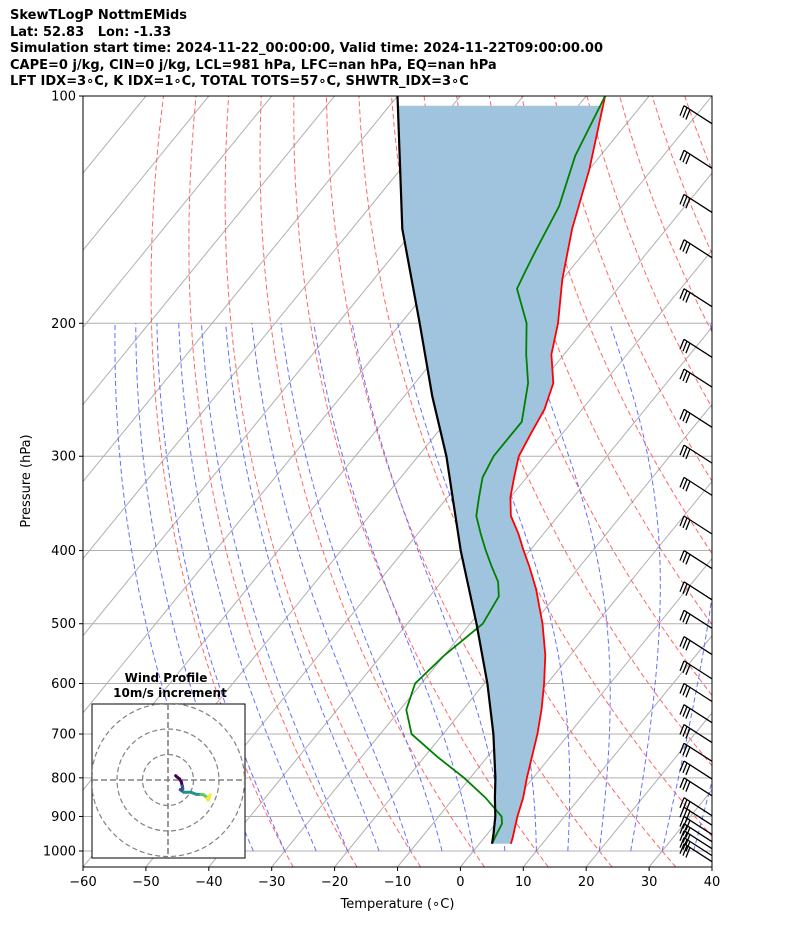 The width and height of the screenshot is (794, 937). I want to click on hodograph-segment, so click(209, 796).